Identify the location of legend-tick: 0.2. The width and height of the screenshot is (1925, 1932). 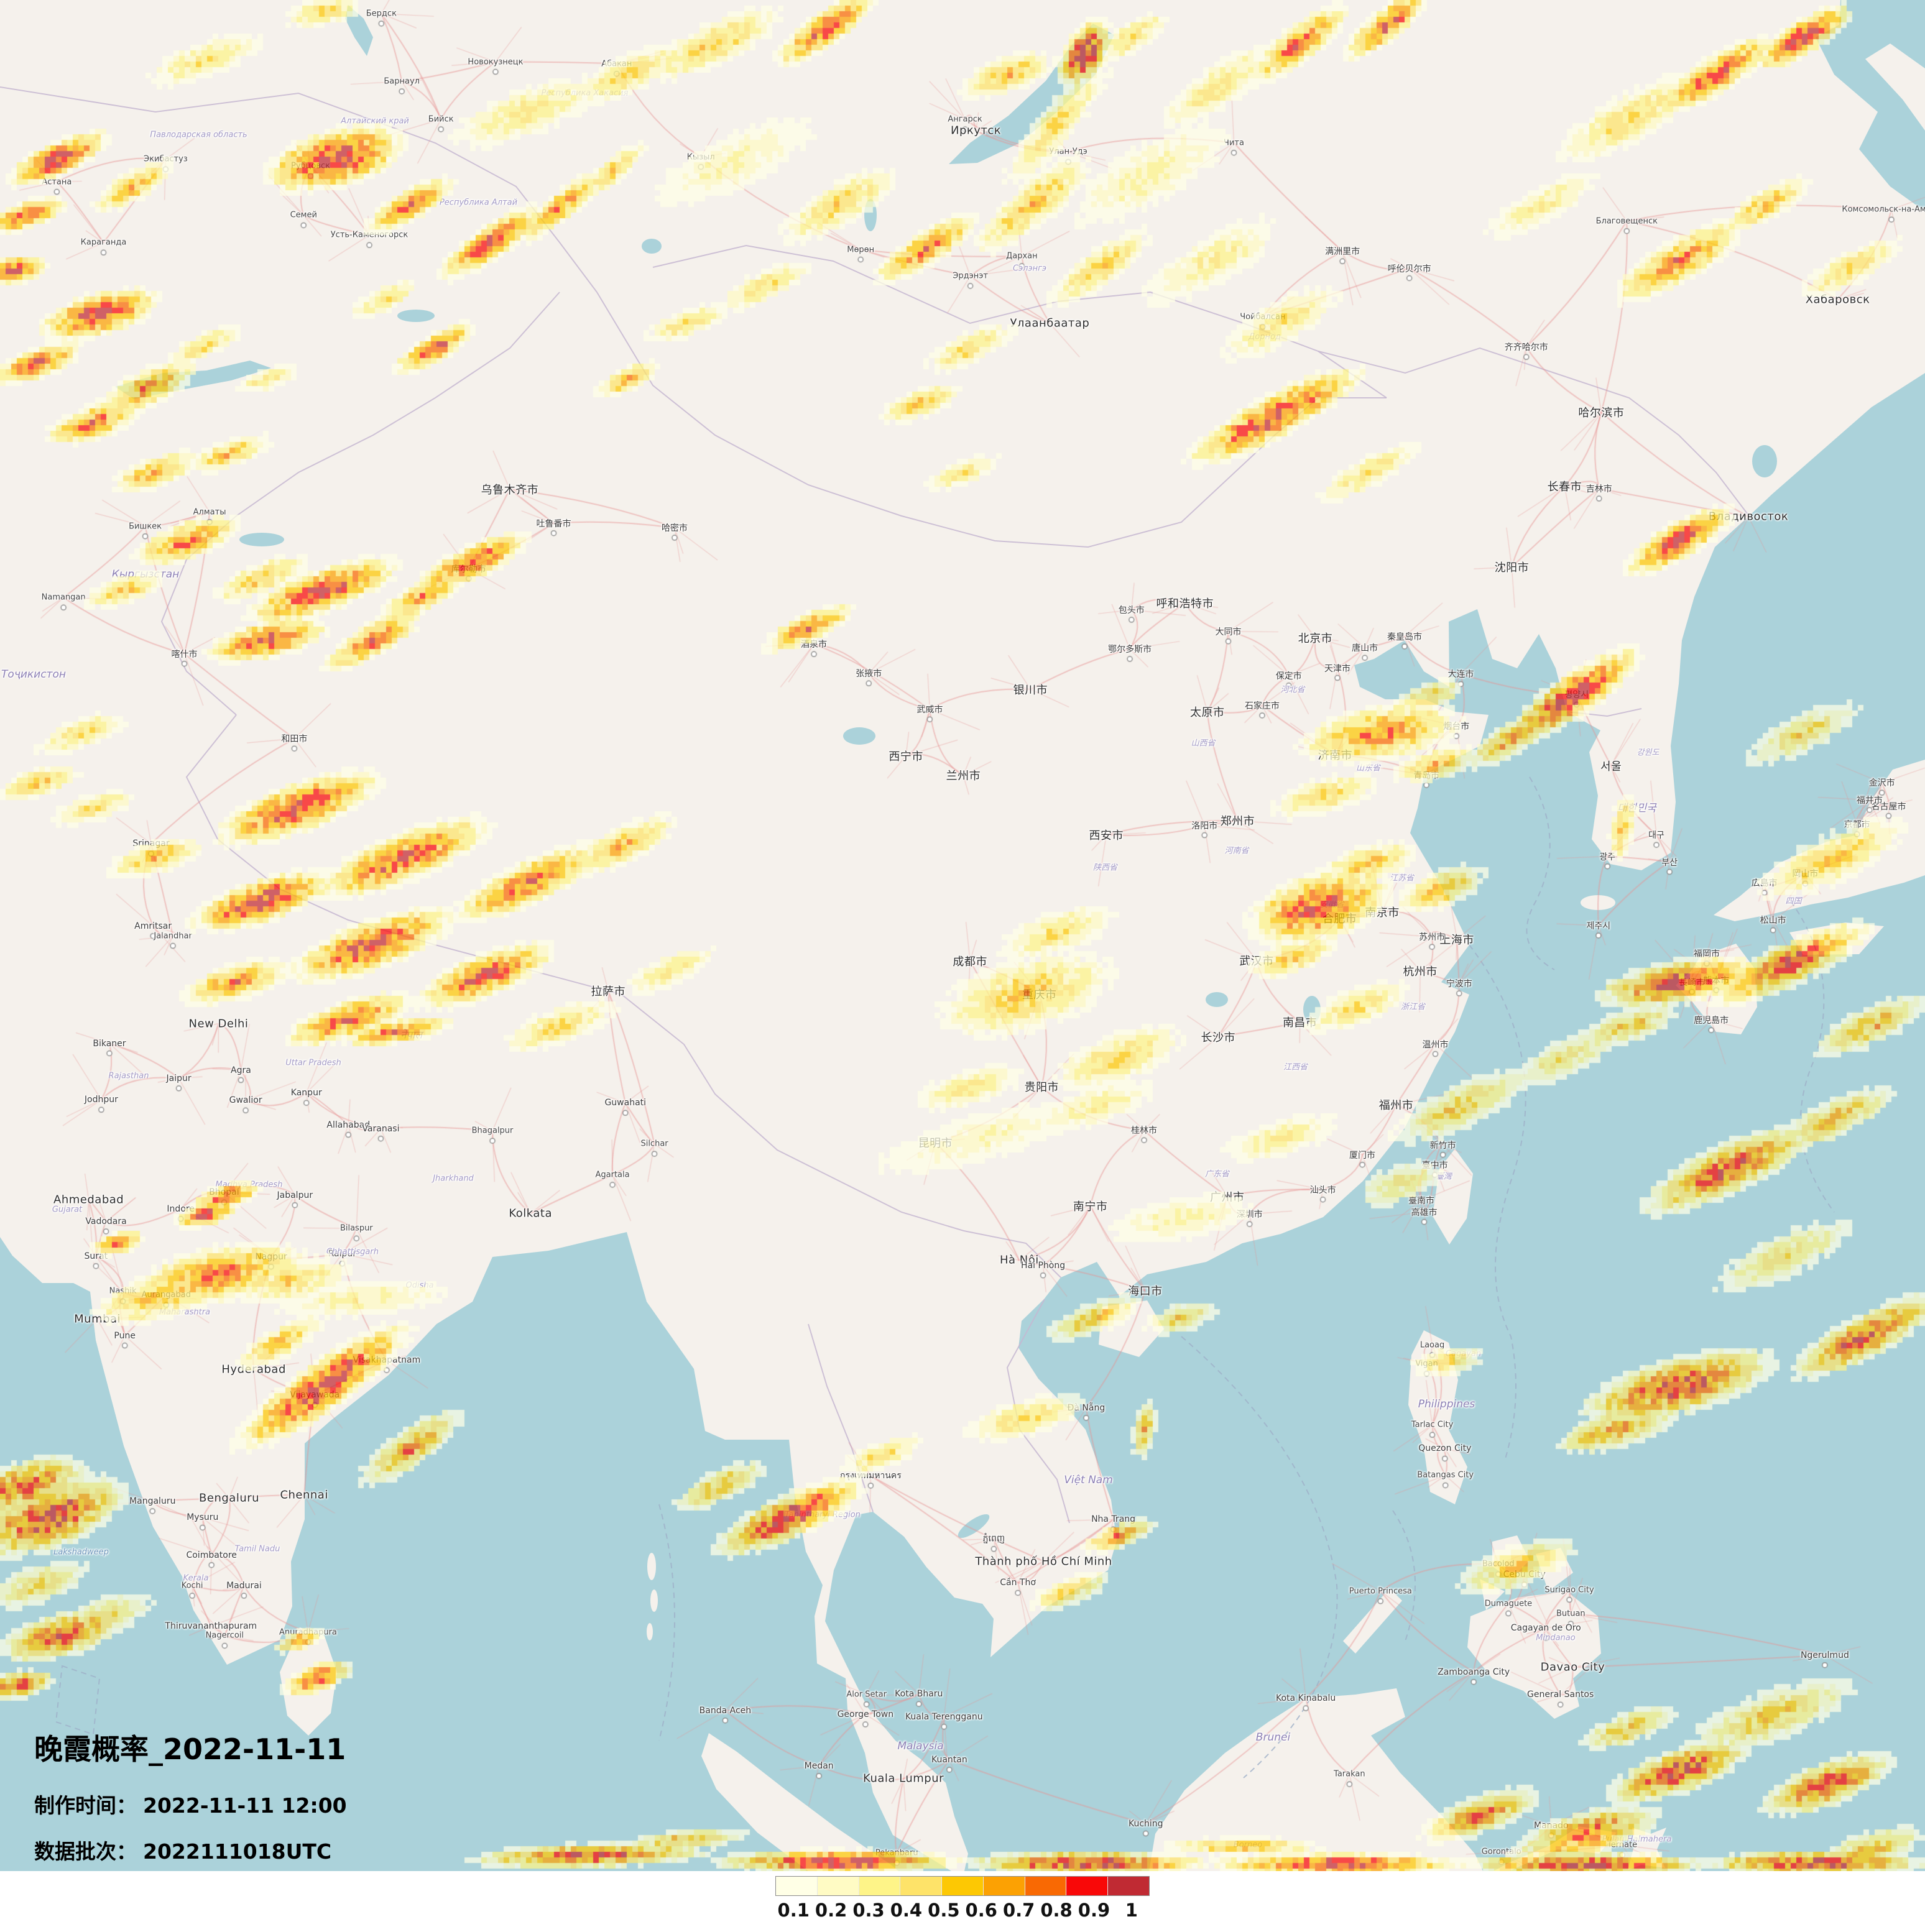
(831, 1910).